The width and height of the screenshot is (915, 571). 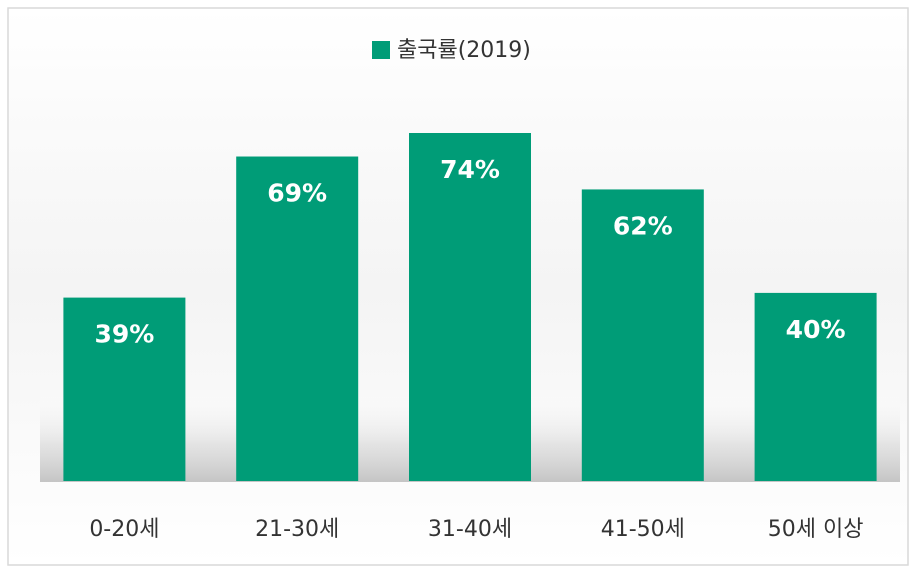 I want to click on data-label: 62%, so click(x=643, y=225).